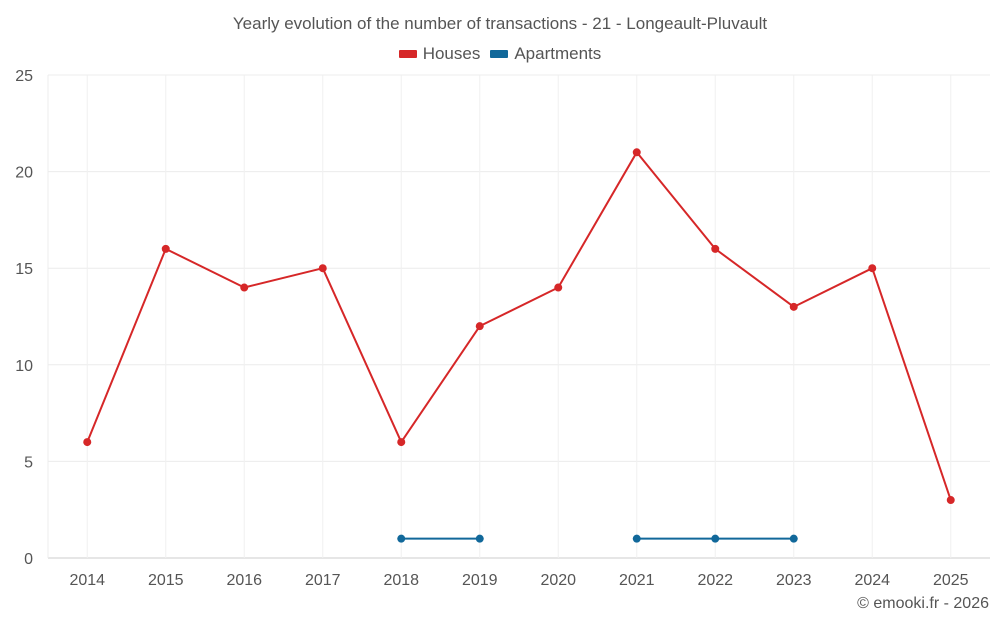 The image size is (1000, 625). I want to click on x-tick-label-2020: 2020, so click(558, 580).